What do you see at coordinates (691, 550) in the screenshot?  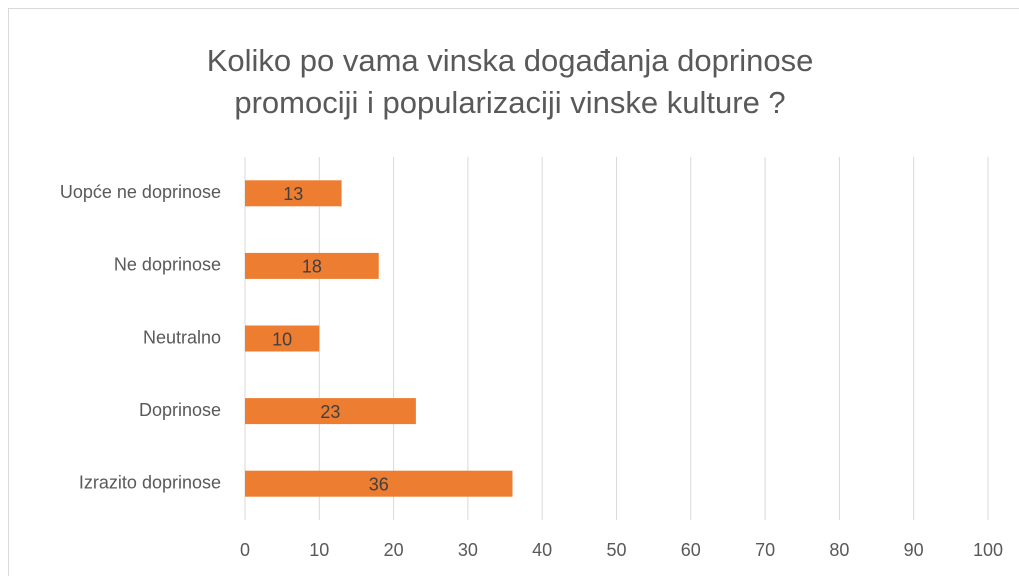 I see `x-tick-label: 60` at bounding box center [691, 550].